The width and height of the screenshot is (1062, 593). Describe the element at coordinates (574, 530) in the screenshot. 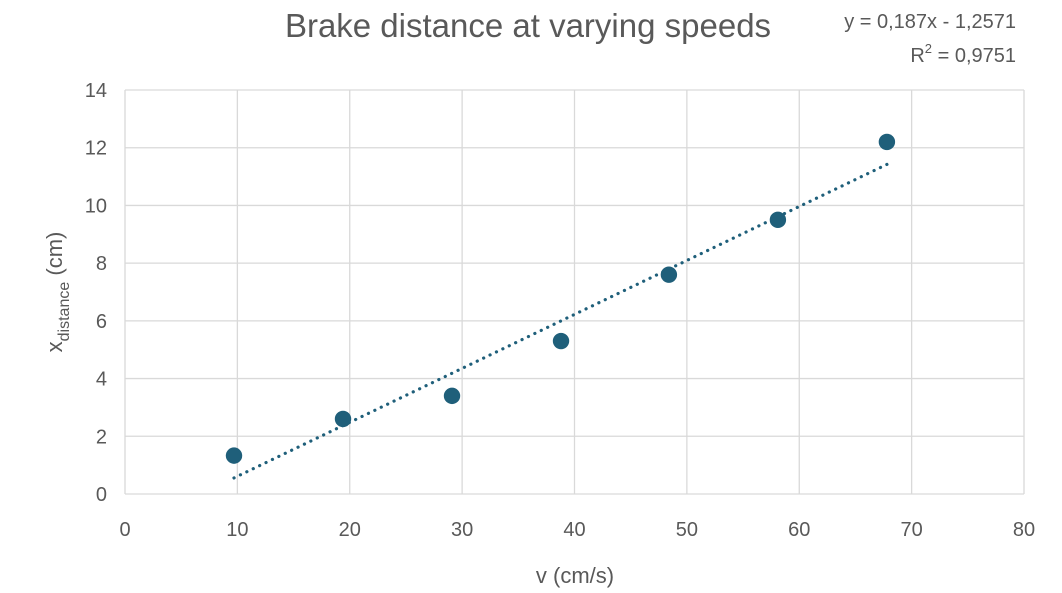

I see `x-tick-label: 40` at that location.